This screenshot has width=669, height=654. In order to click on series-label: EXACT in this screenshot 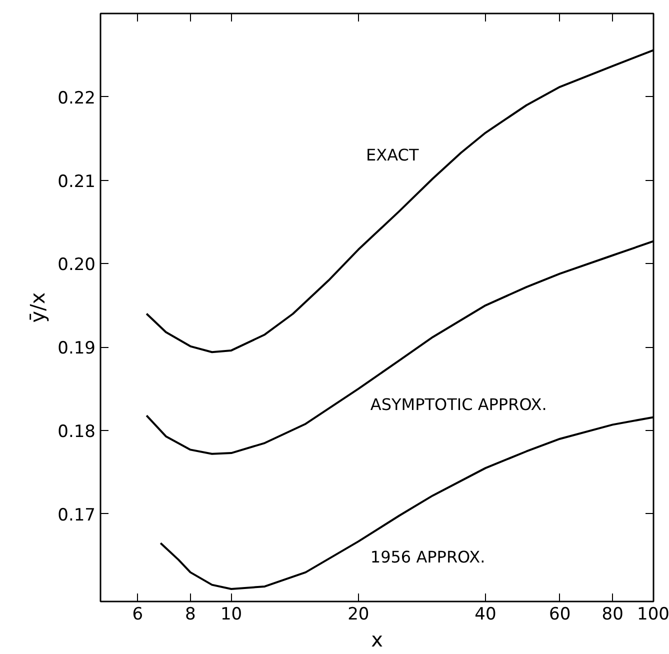, I will do `click(392, 155)`.